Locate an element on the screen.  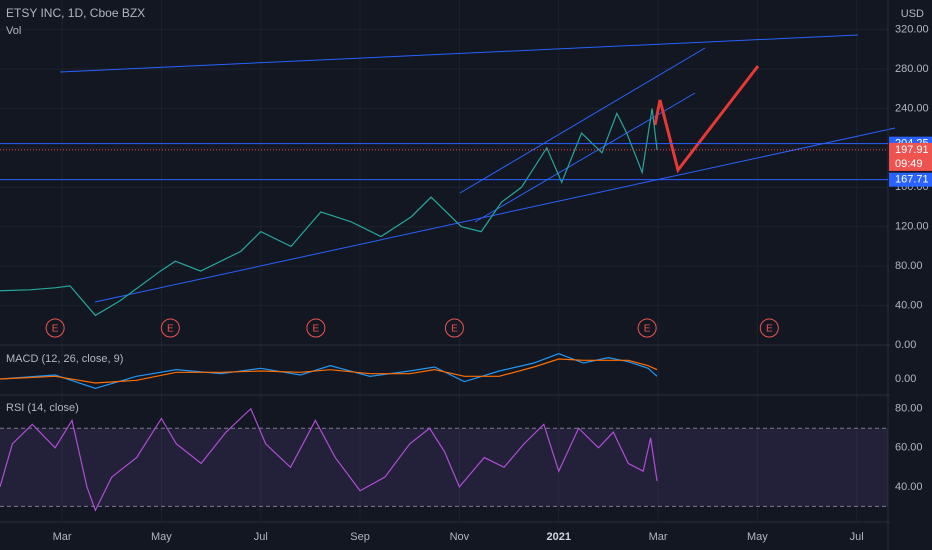
x-tick-label: Sep is located at coordinates (360, 537).